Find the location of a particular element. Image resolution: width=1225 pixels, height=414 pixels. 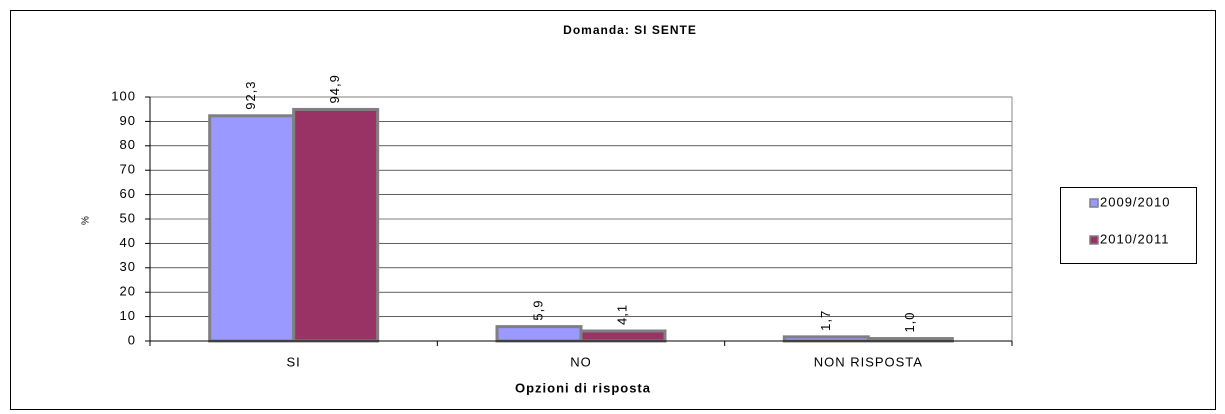

legend-box is located at coordinates (1128, 225).